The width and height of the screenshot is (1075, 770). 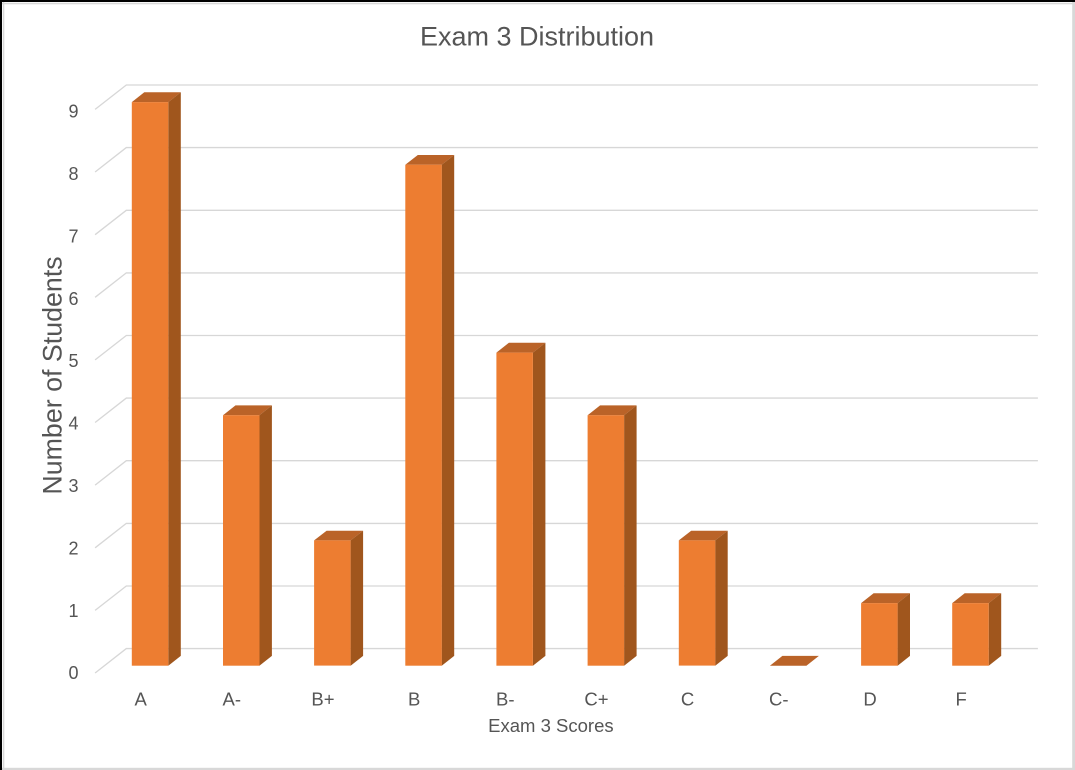 What do you see at coordinates (232, 699) in the screenshot?
I see `svg-text: A-` at bounding box center [232, 699].